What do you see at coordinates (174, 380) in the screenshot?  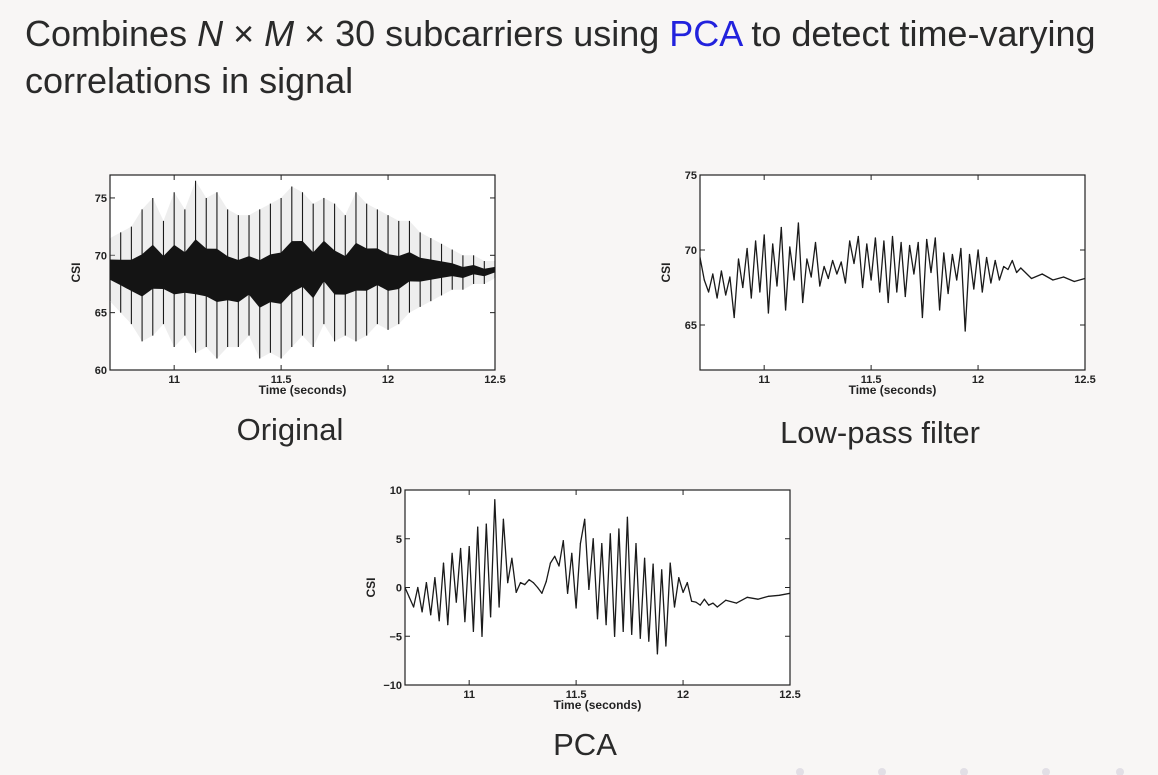 I see `x-tick-label: 11` at bounding box center [174, 380].